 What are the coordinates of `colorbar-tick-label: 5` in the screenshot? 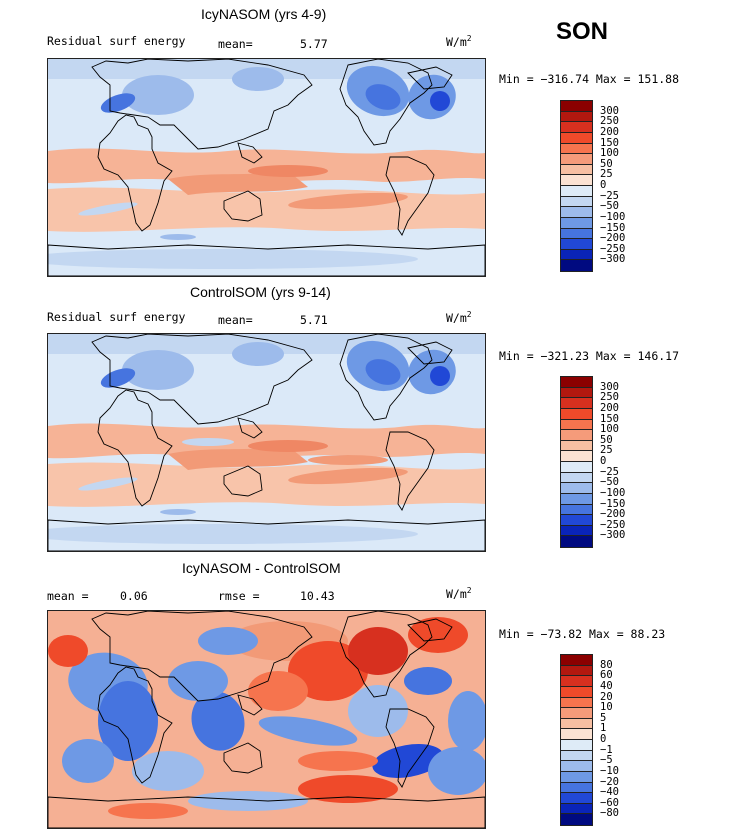 It's located at (603, 717).